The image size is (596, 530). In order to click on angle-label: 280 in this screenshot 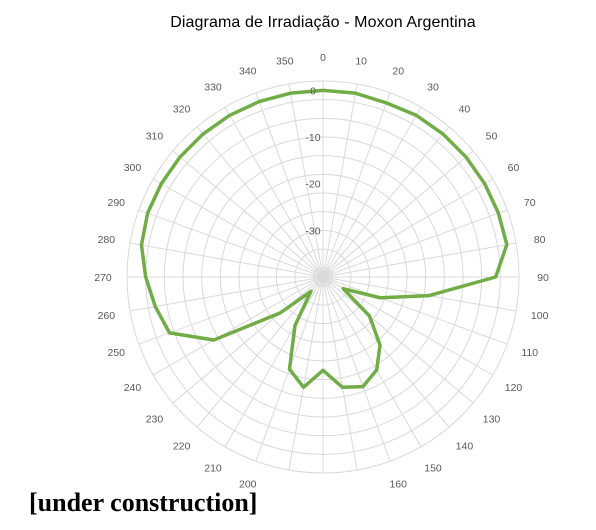, I will do `click(107, 240)`.